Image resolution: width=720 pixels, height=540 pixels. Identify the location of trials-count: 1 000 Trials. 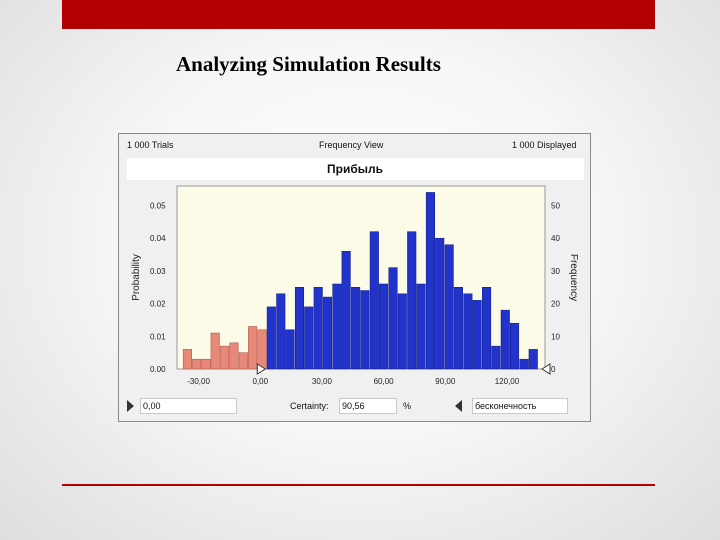
(150, 145).